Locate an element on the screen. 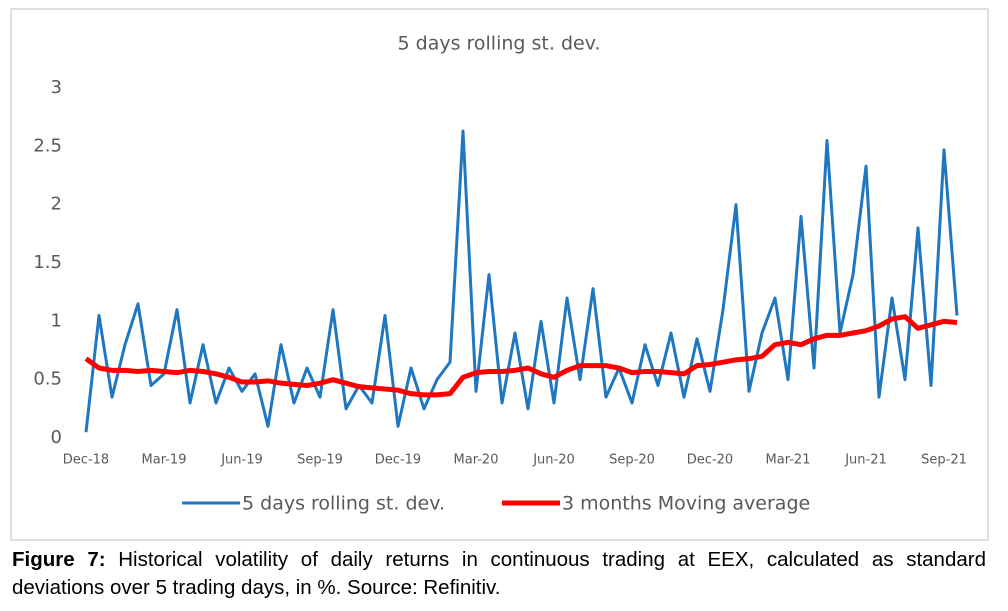 The image size is (1008, 611). x-tick-label: Sep-19 is located at coordinates (320, 460).